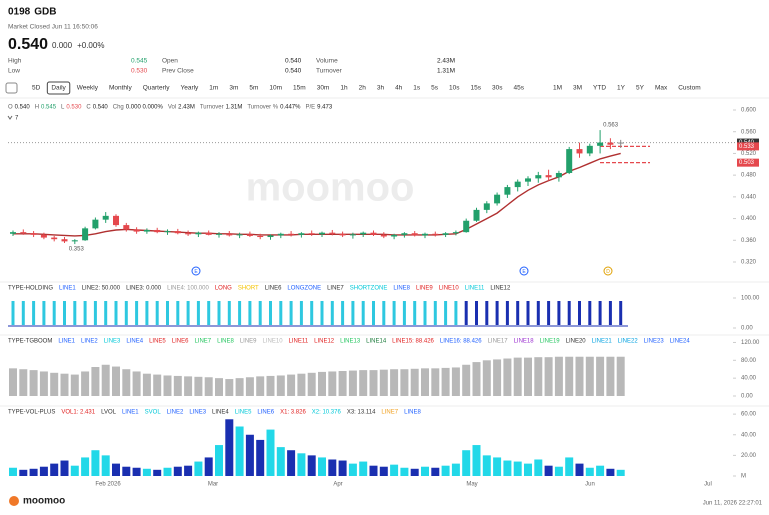 This screenshot has height=515, width=769. What do you see at coordinates (524, 342) in the screenshot?
I see `legend-item: LINE18` at bounding box center [524, 342].